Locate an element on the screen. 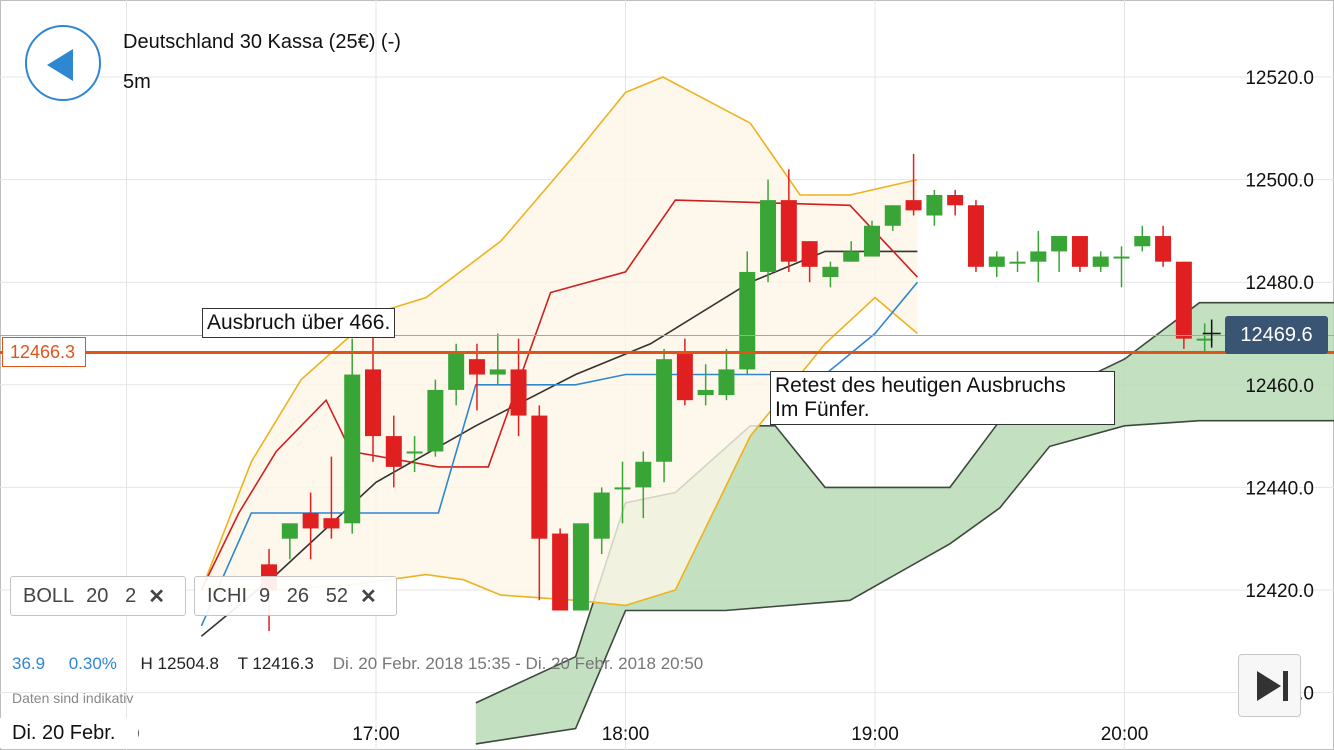  back-button is located at coordinates (63, 63).